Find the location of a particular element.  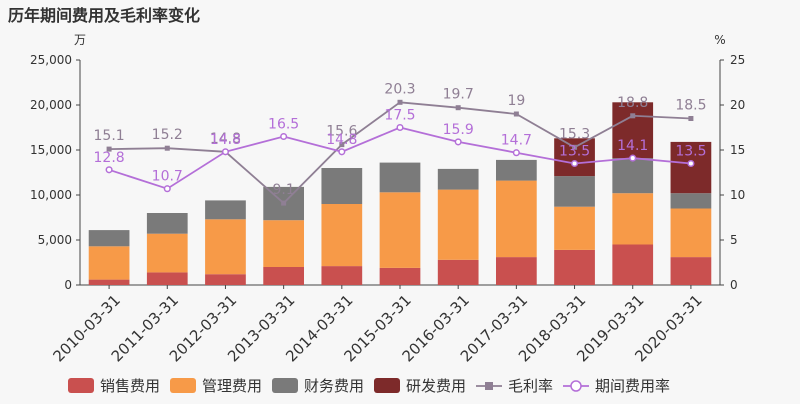

data-label: 15.9 is located at coordinates (458, 130).